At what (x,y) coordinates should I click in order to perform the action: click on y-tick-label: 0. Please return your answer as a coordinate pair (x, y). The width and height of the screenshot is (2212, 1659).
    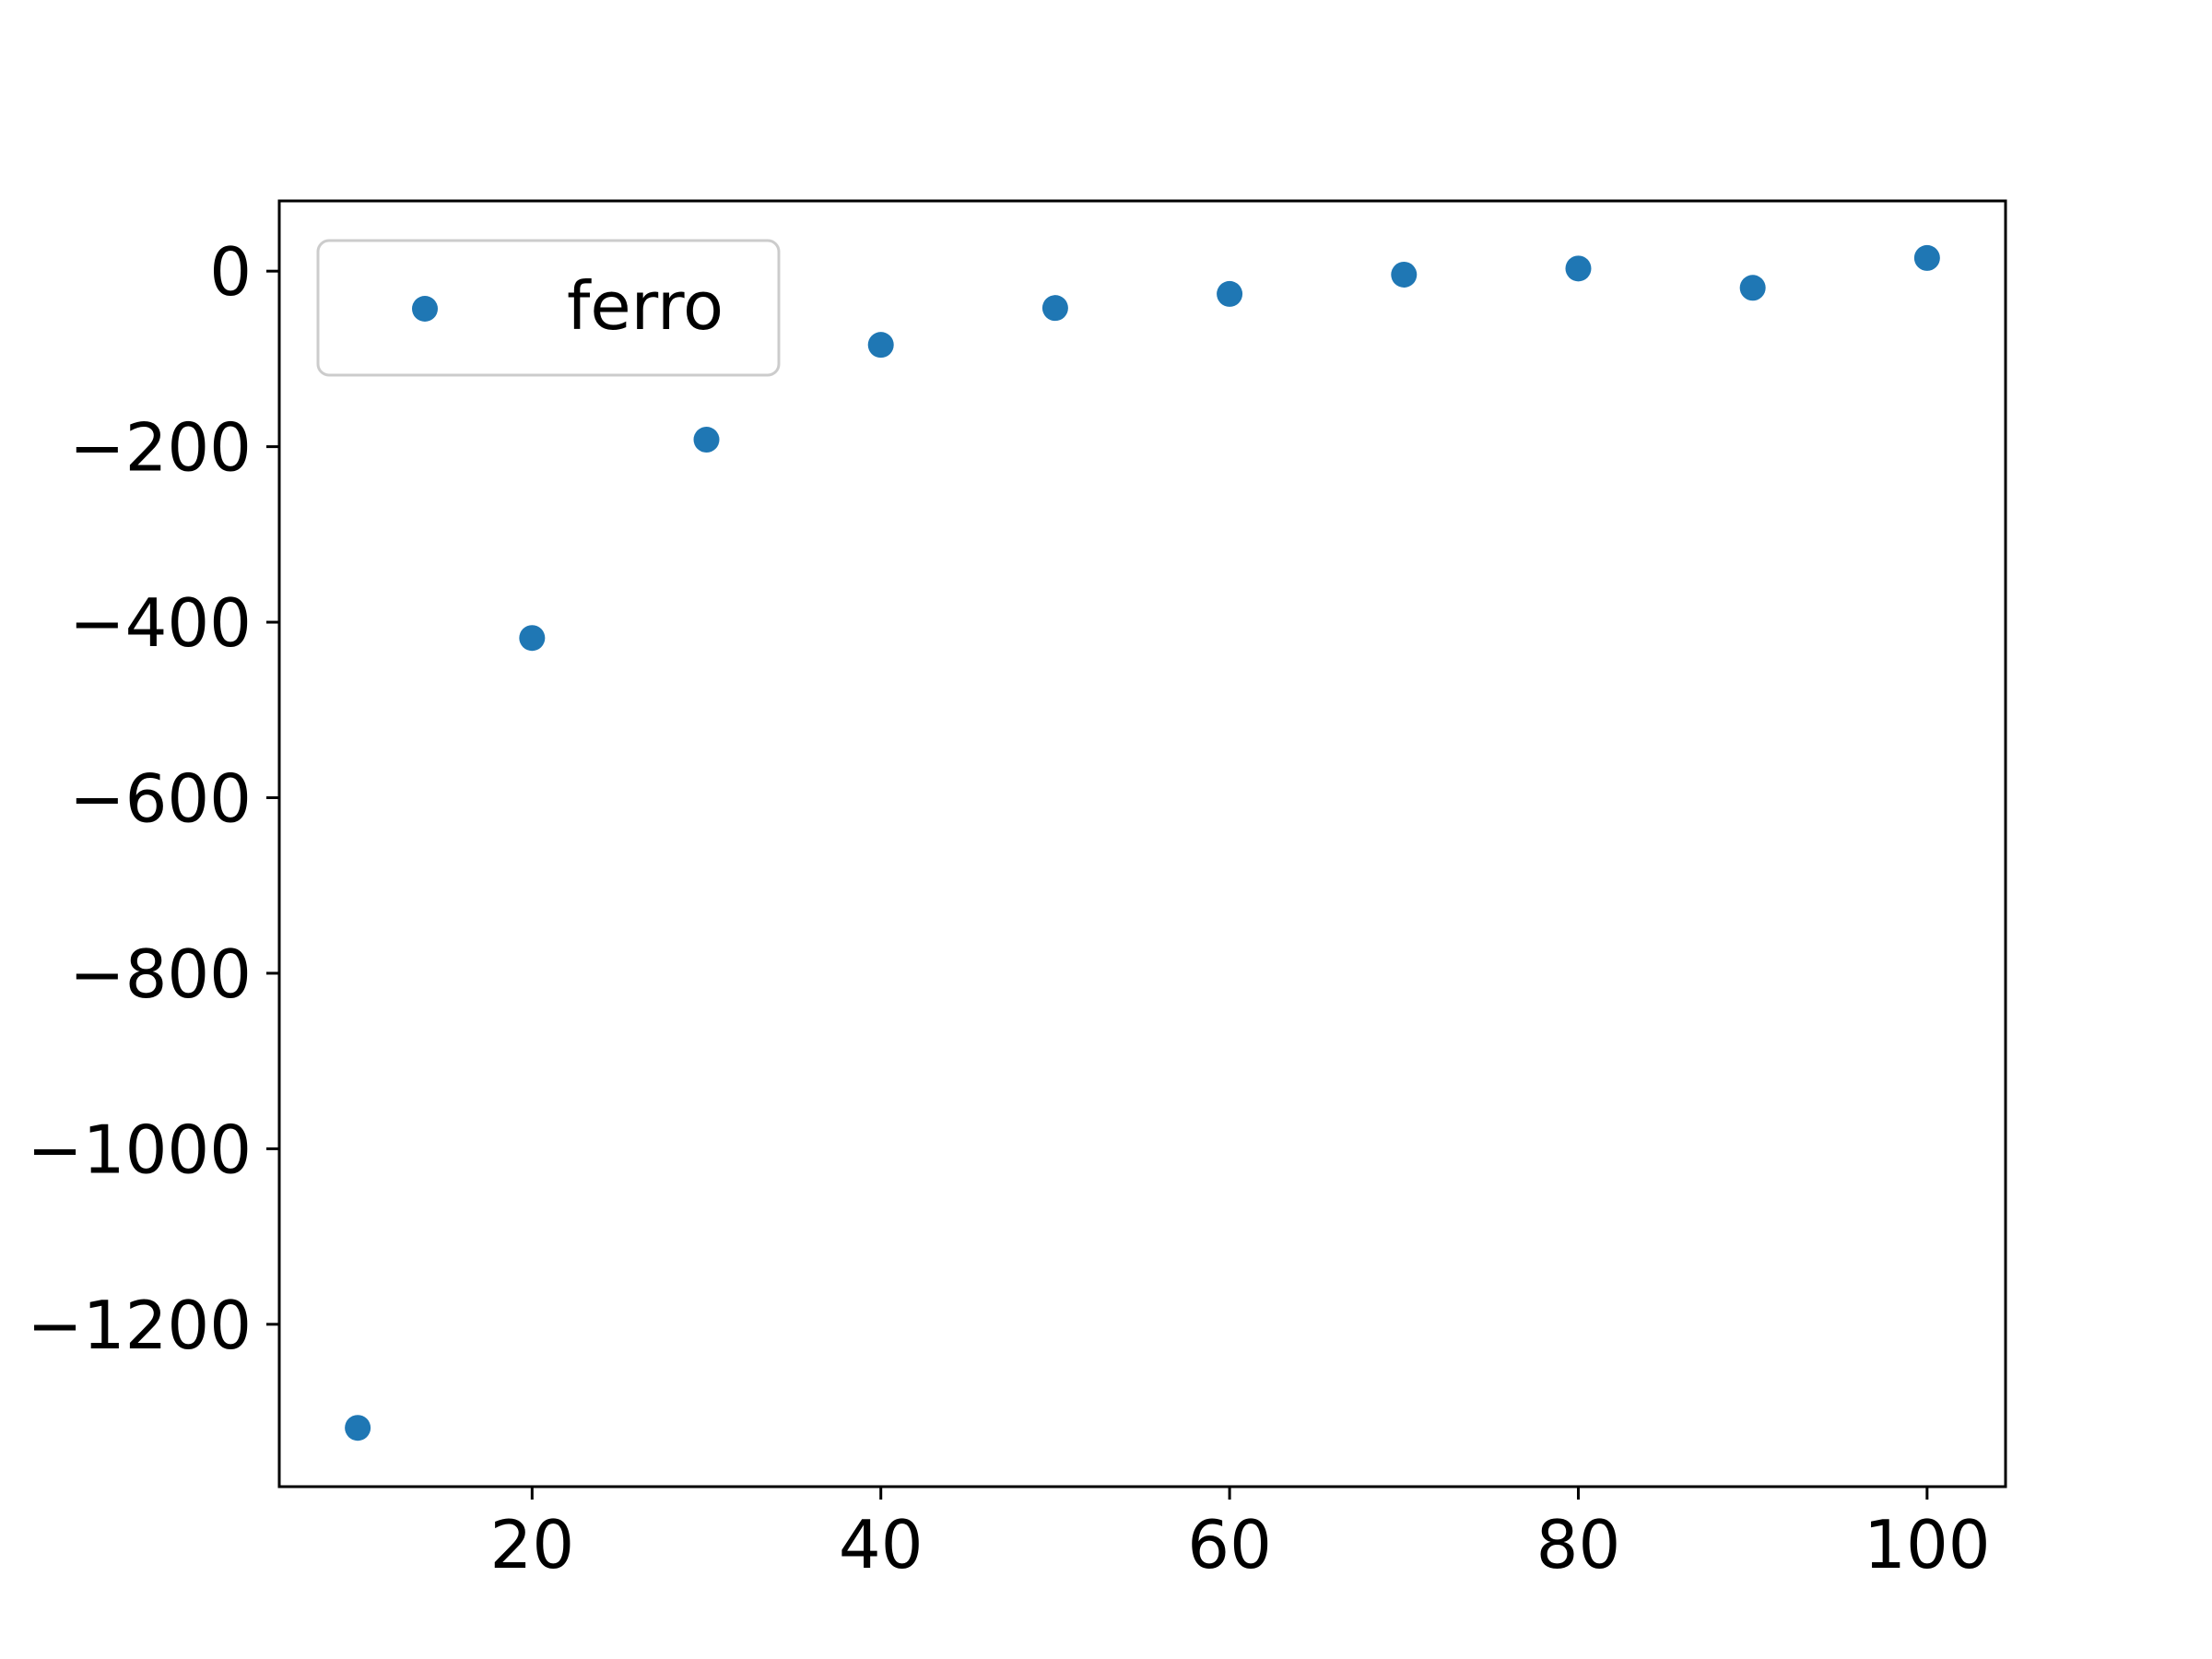
    Looking at the image, I should click on (230, 272).